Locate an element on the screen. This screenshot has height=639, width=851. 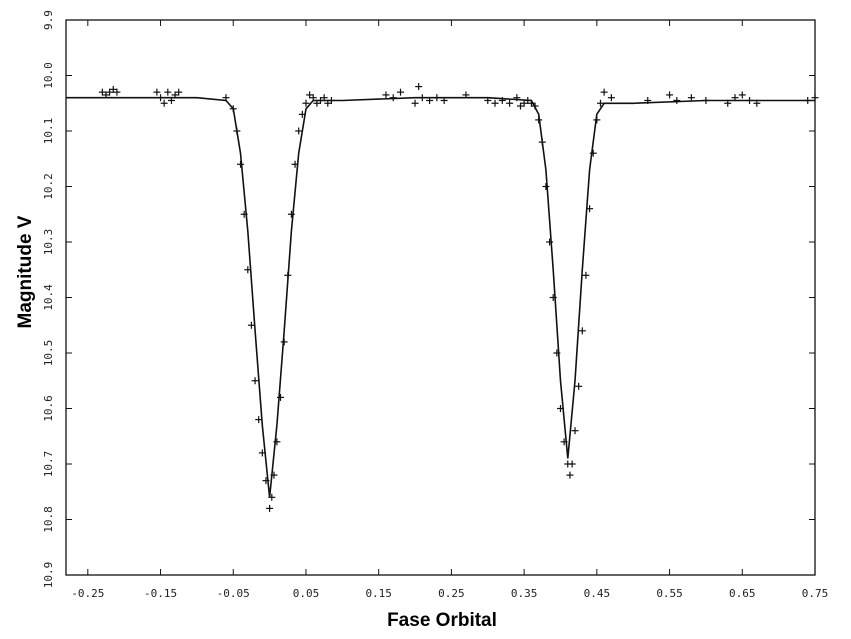
x-tick-label: 0.35 is located at coordinates (524, 593).